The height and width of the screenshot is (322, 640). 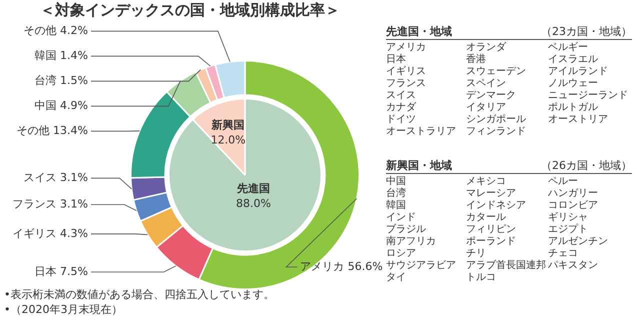 What do you see at coordinates (568, 218) in the screenshot?
I see `text: ギリシャ` at bounding box center [568, 218].